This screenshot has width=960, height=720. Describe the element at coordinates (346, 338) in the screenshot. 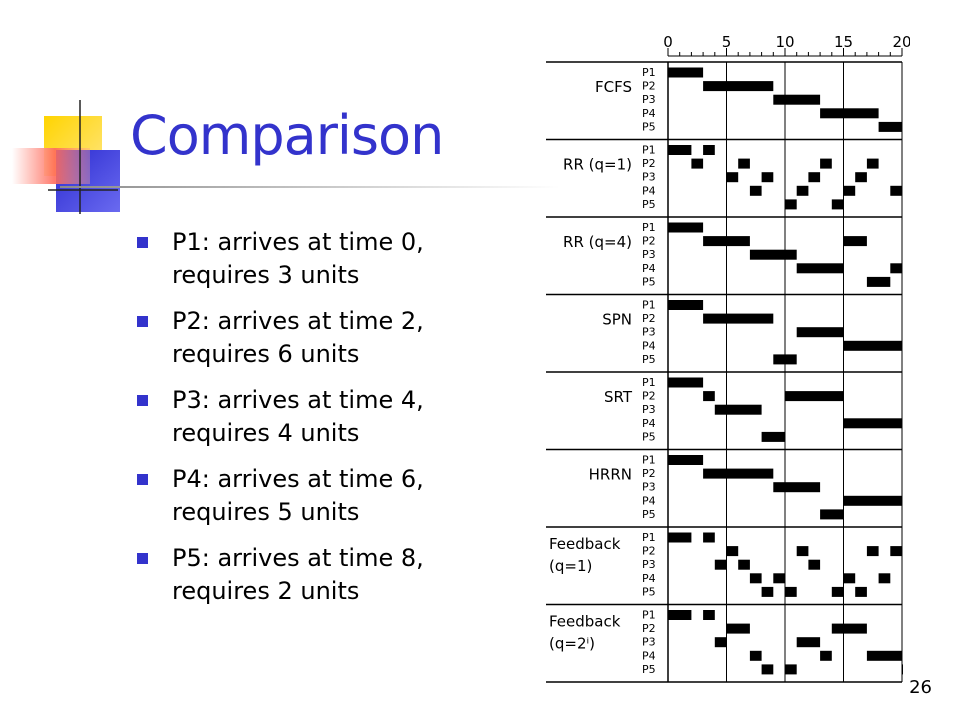

I see `bullet-item: P2: arrives at time 2, requires 6 units` at that location.